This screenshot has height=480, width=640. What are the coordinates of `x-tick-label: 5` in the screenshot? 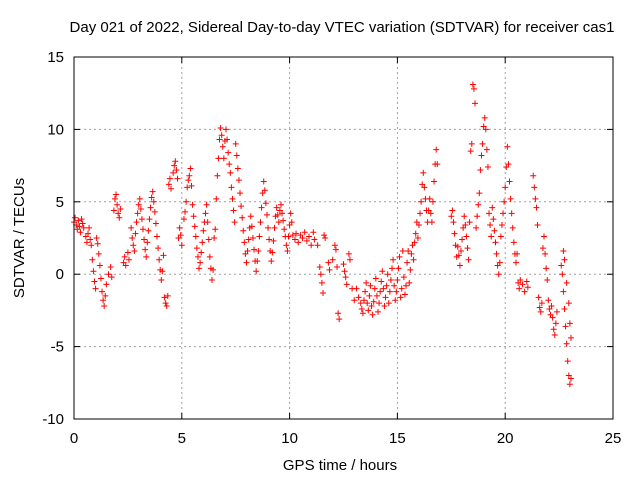 It's located at (182, 438).